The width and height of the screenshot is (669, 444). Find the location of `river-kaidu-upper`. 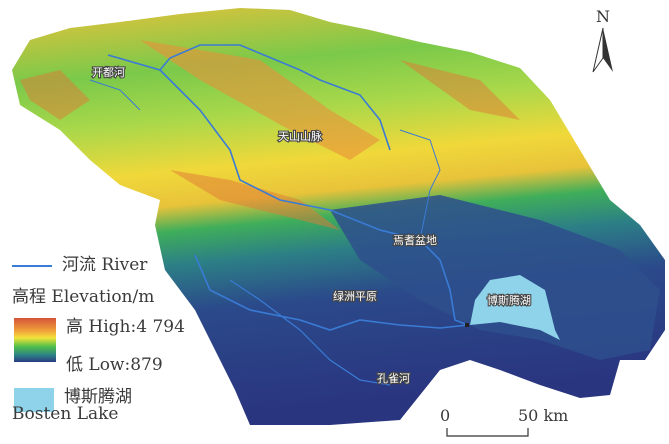

river-kaidu-upper is located at coordinates (249, 97).